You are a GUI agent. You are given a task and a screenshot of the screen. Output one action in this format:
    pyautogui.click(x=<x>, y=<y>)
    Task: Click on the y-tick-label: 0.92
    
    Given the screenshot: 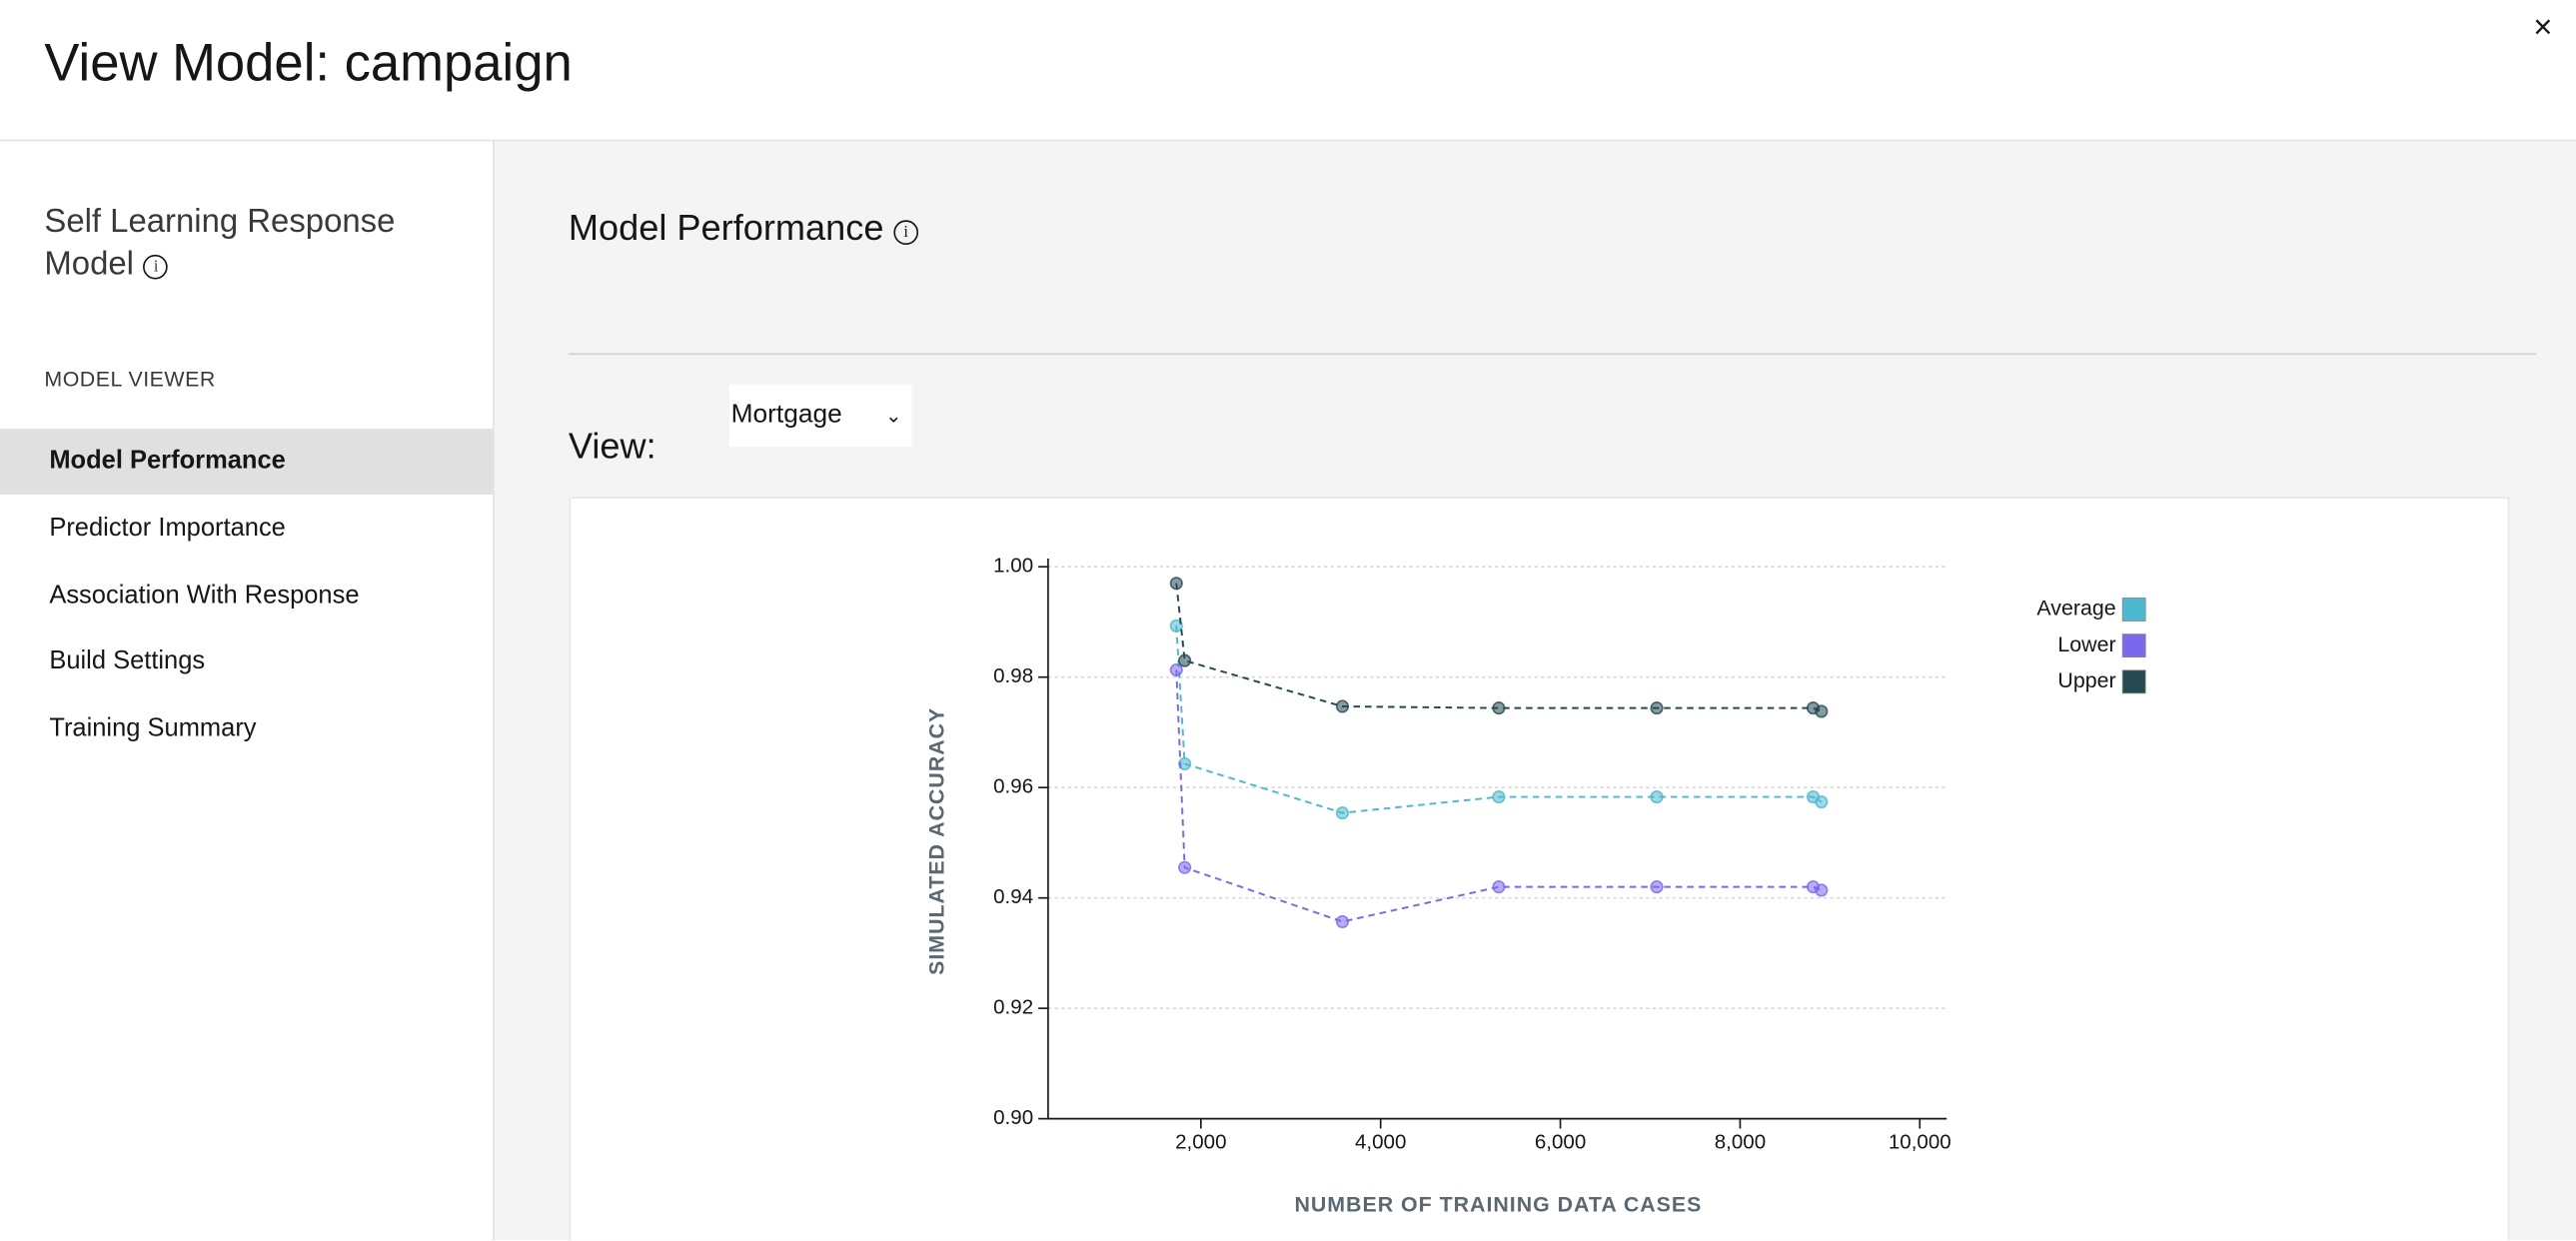 What is the action you would take?
    pyautogui.click(x=1013, y=1007)
    